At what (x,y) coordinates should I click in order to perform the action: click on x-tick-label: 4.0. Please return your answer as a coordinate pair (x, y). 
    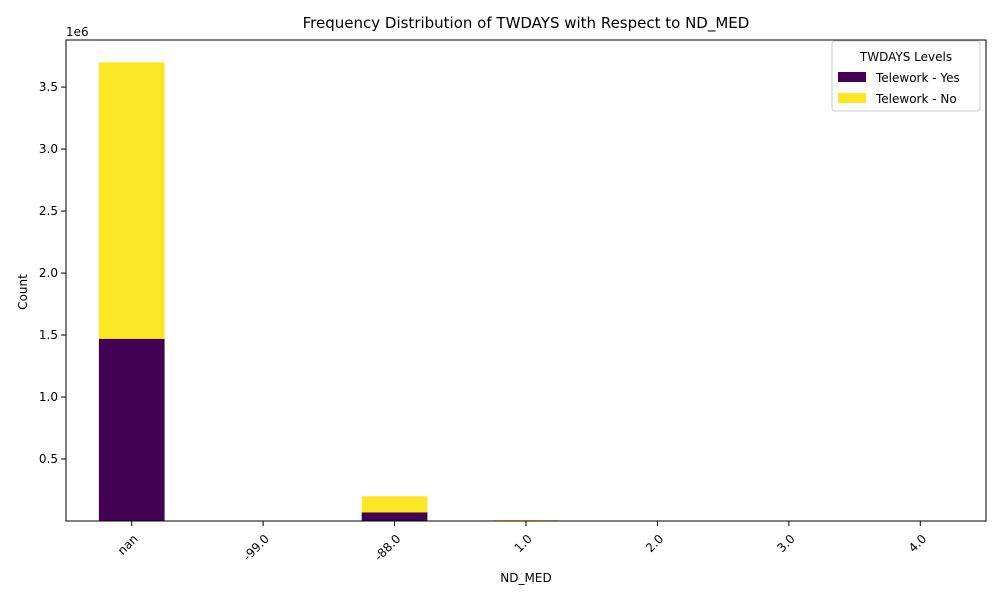
    Looking at the image, I should click on (917, 543).